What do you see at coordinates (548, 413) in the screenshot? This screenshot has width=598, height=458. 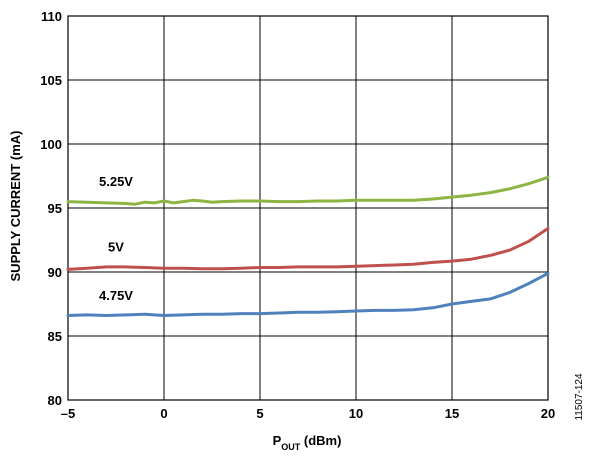 I see `x-tick-label: 20` at bounding box center [548, 413].